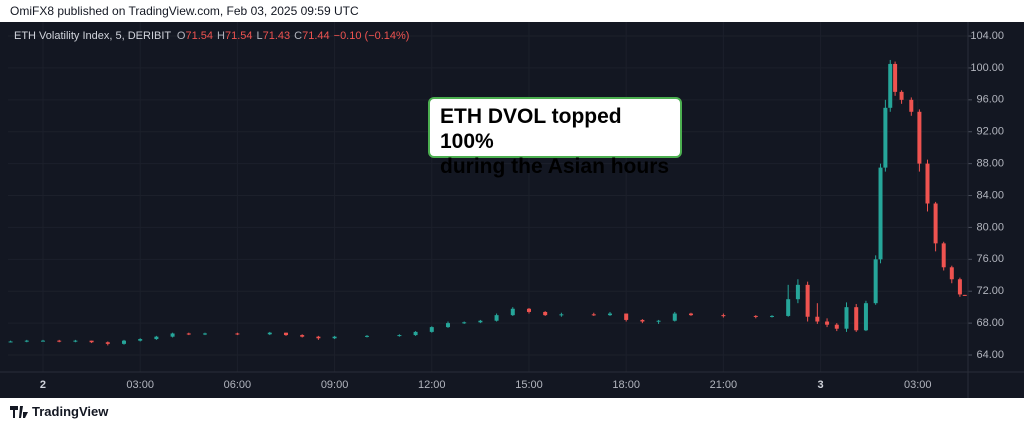 This screenshot has width=1024, height=428. What do you see at coordinates (92, 36) in the screenshot?
I see `legend-title: ETH Volatility Index, 5, DERIBIT` at bounding box center [92, 36].